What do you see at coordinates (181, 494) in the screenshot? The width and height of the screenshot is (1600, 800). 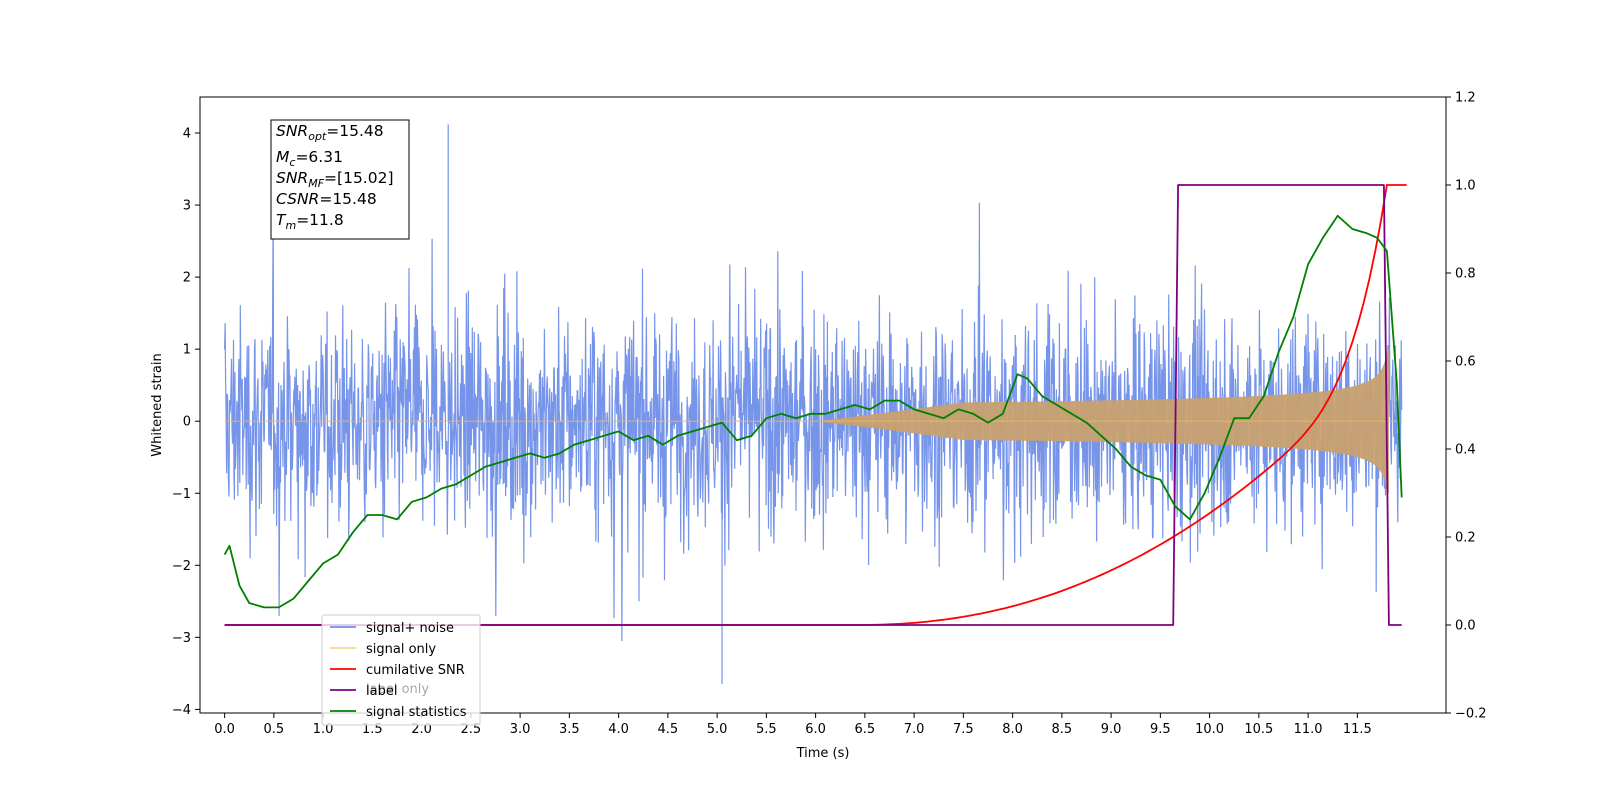 I see `y-left-tick-label: −1` at bounding box center [181, 494].